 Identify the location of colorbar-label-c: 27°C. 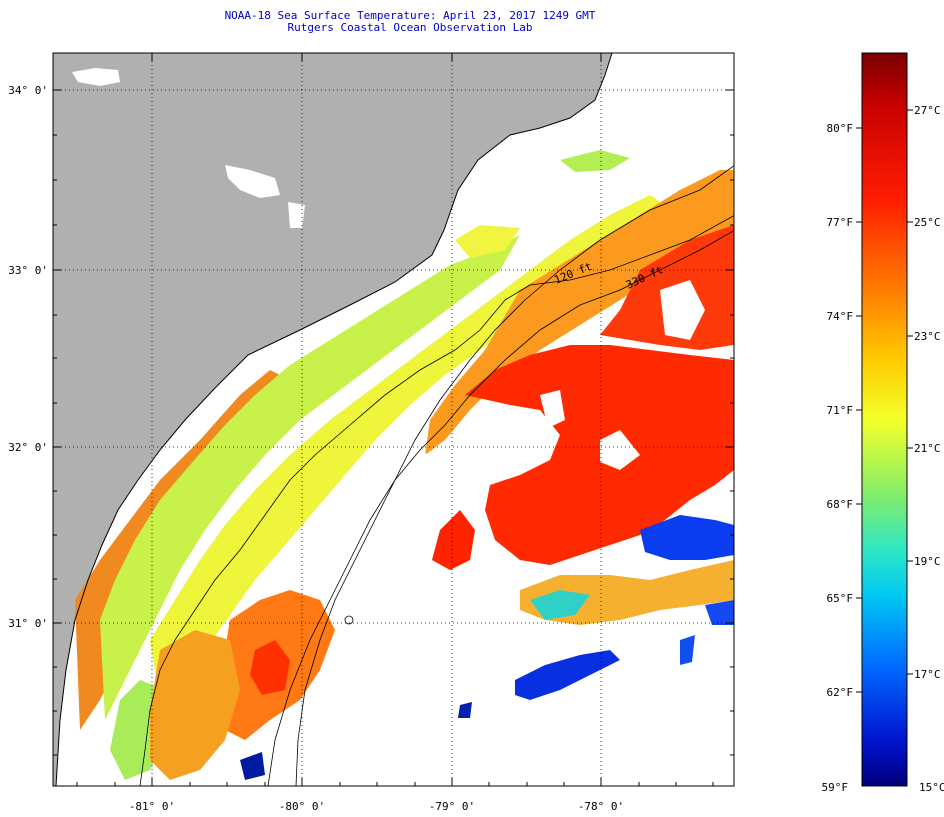
(927, 110).